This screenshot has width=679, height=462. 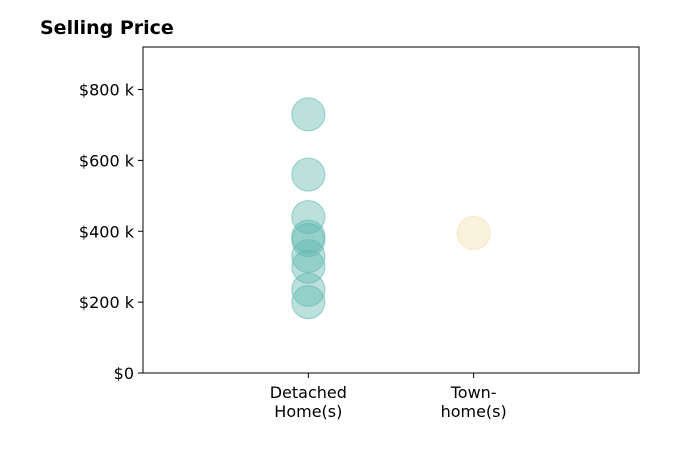 What do you see at coordinates (473, 392) in the screenshot?
I see `x-tick-label-line: Town-` at bounding box center [473, 392].